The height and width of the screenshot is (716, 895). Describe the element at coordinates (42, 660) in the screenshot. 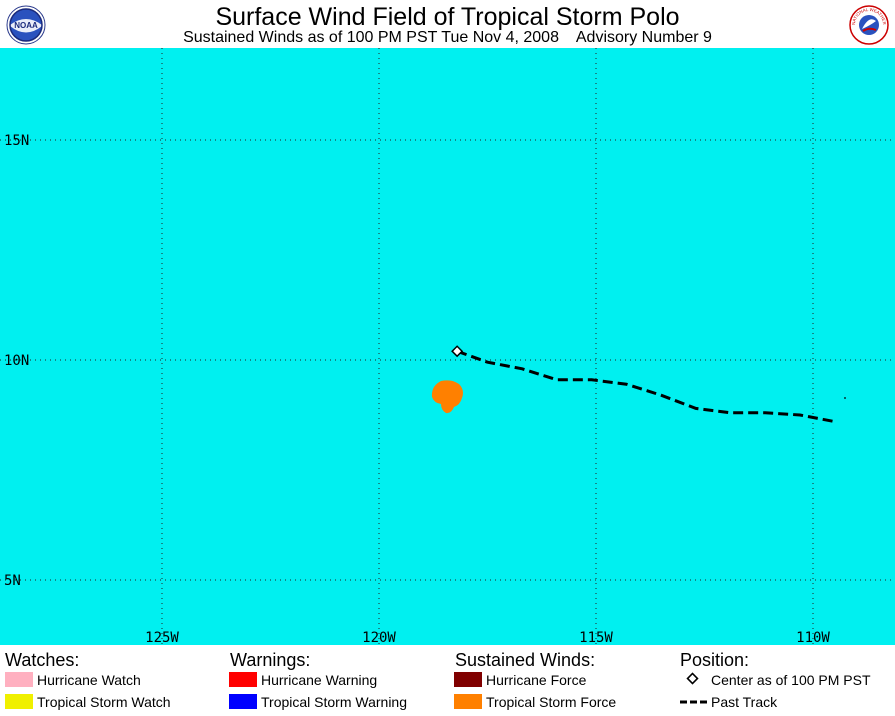

I see `legend-heading-watches: Watches:` at that location.